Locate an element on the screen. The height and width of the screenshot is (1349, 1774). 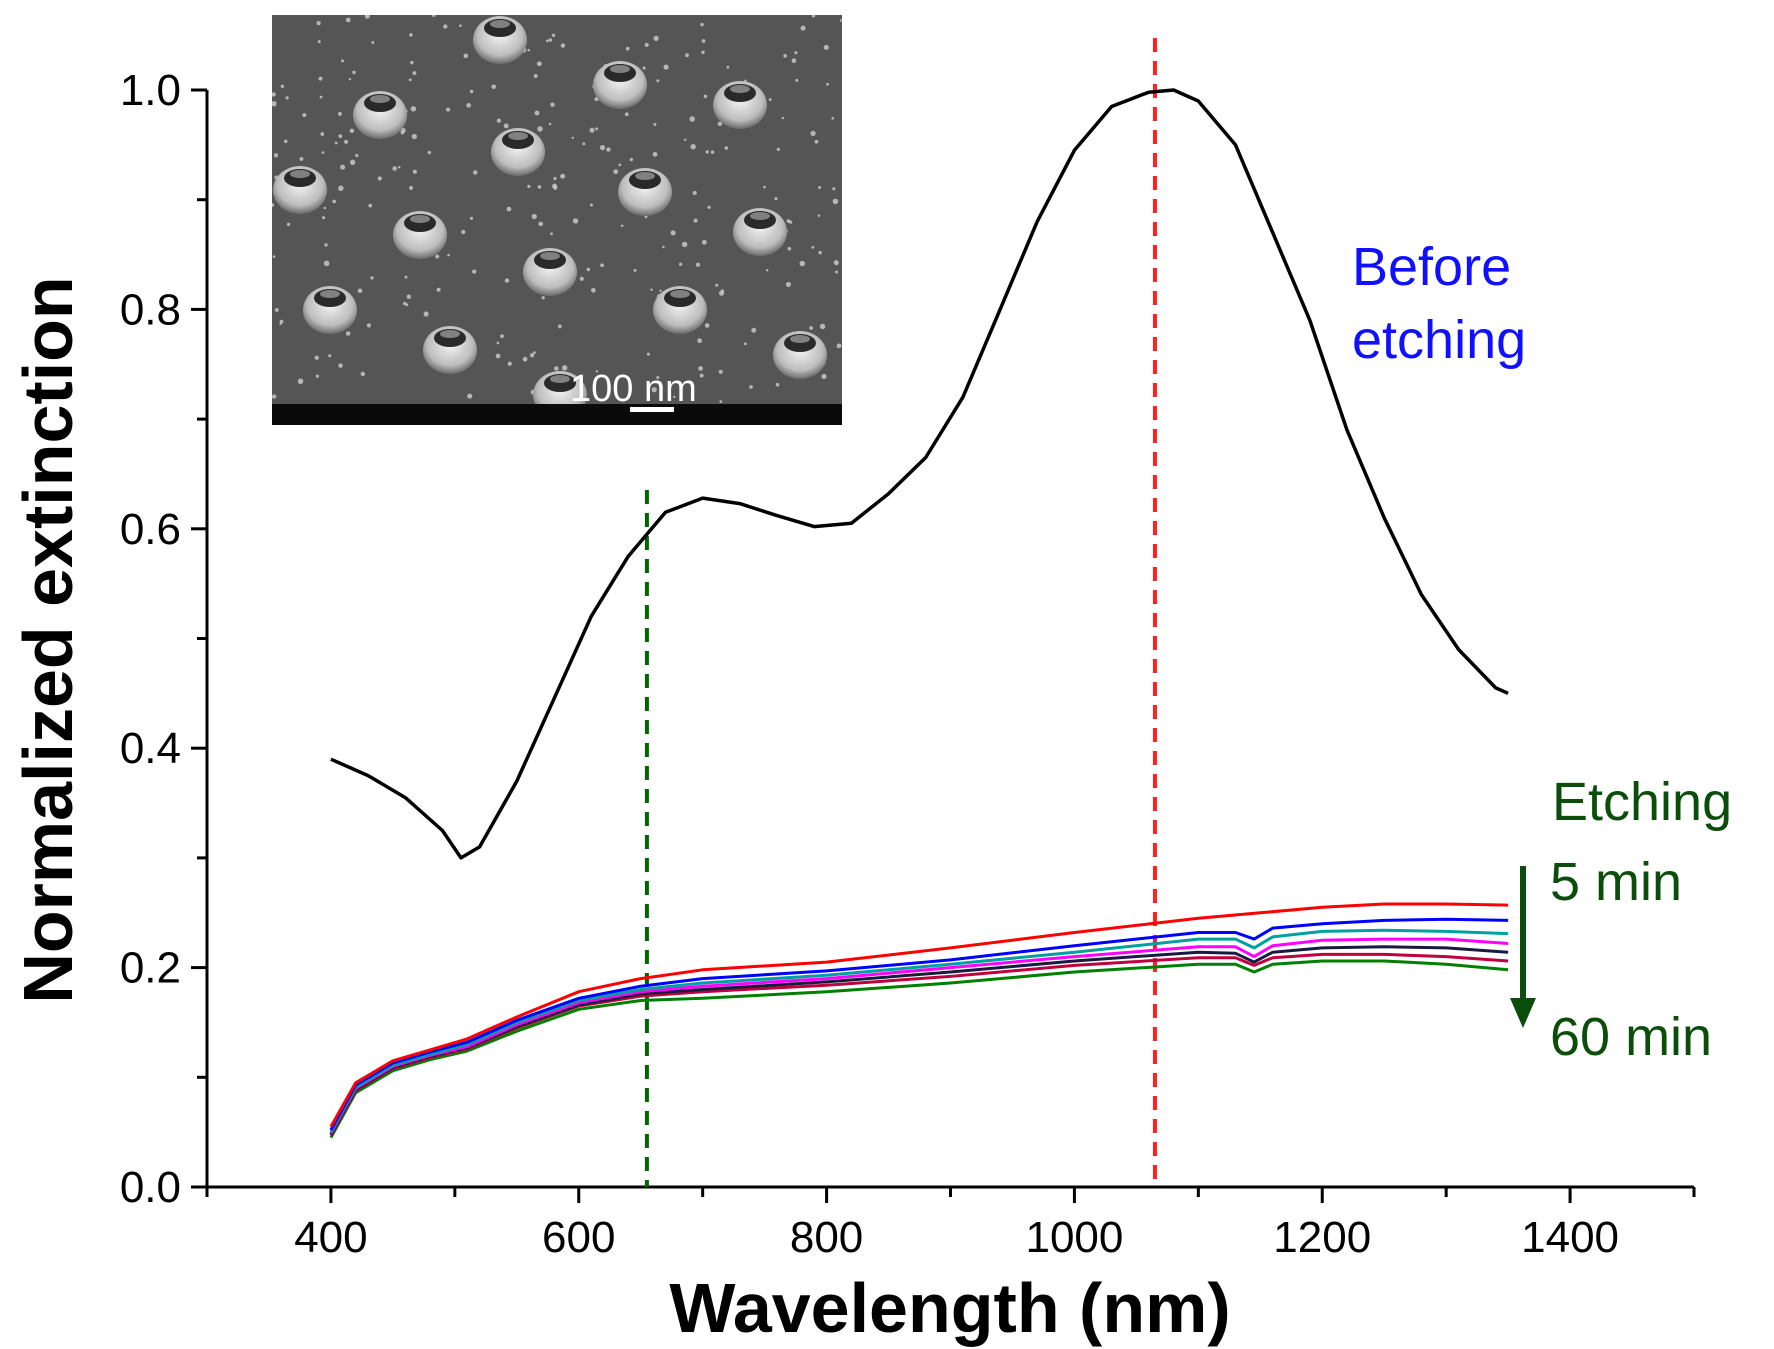
x-tick-label: 600 is located at coordinates (578, 1237).